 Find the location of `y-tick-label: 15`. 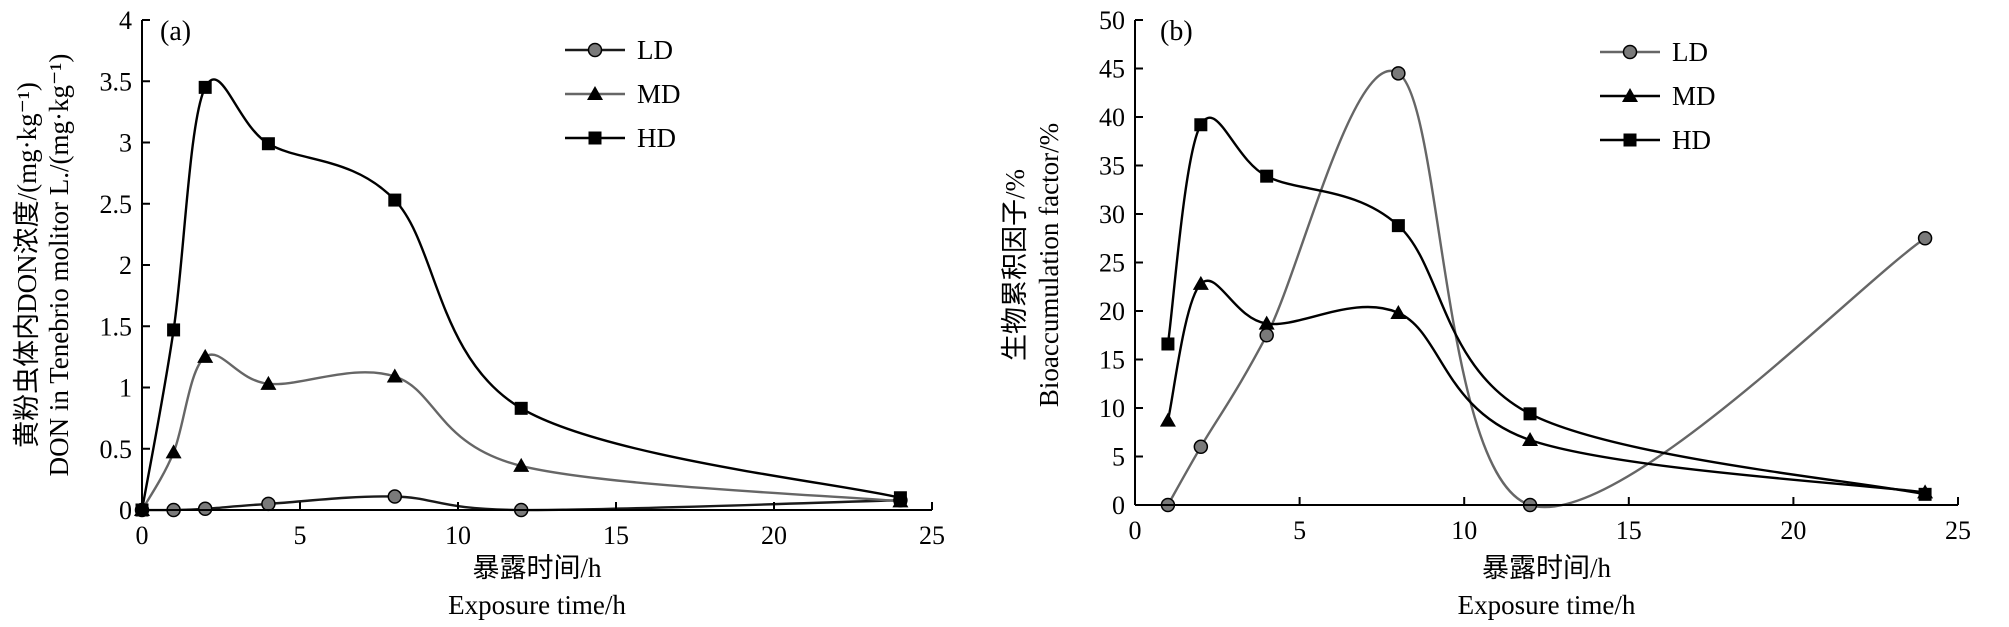

y-tick-label: 15 is located at coordinates (1112, 360).